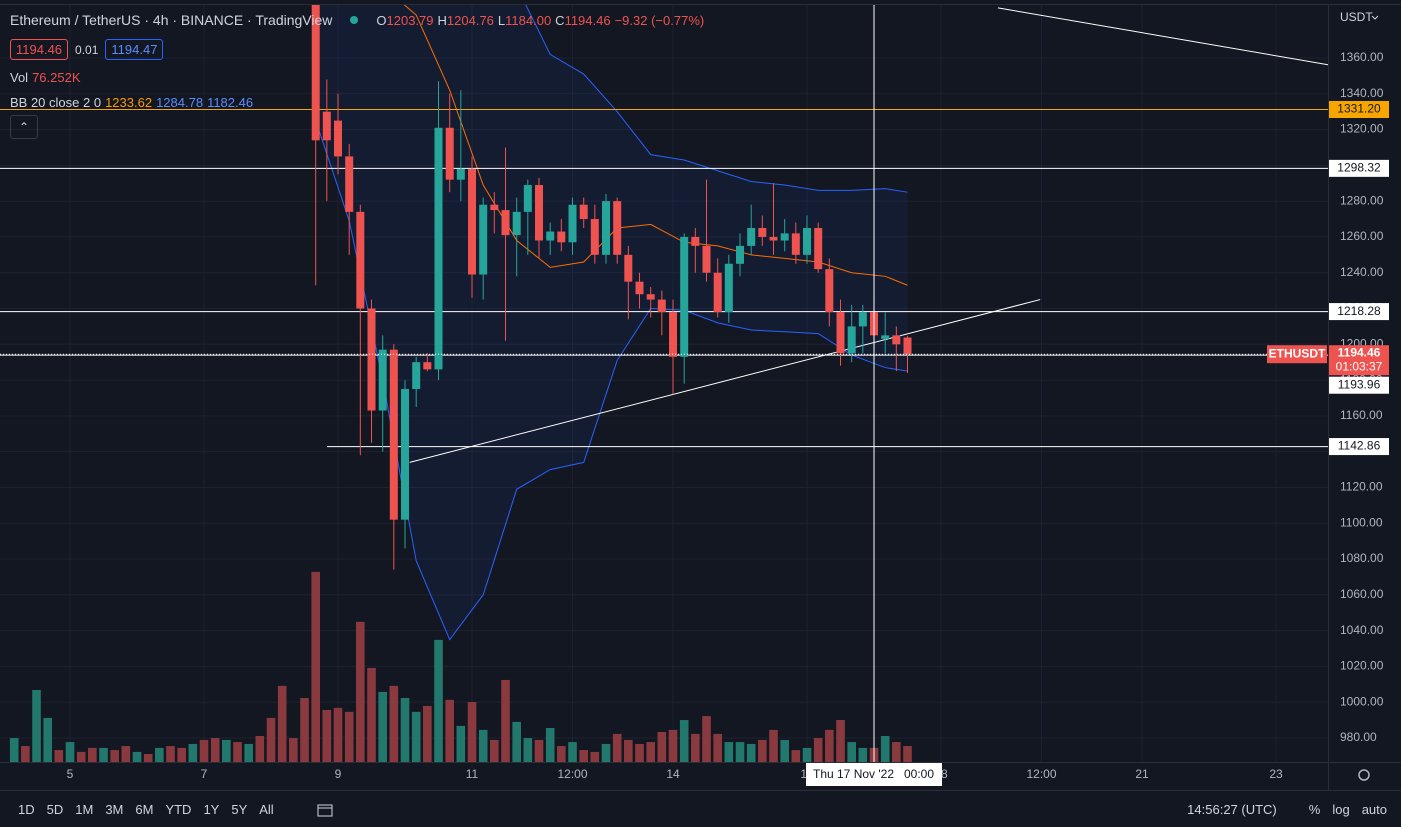 The height and width of the screenshot is (827, 1401). Describe the element at coordinates (55, 809) in the screenshot. I see `range-button: 5D` at that location.